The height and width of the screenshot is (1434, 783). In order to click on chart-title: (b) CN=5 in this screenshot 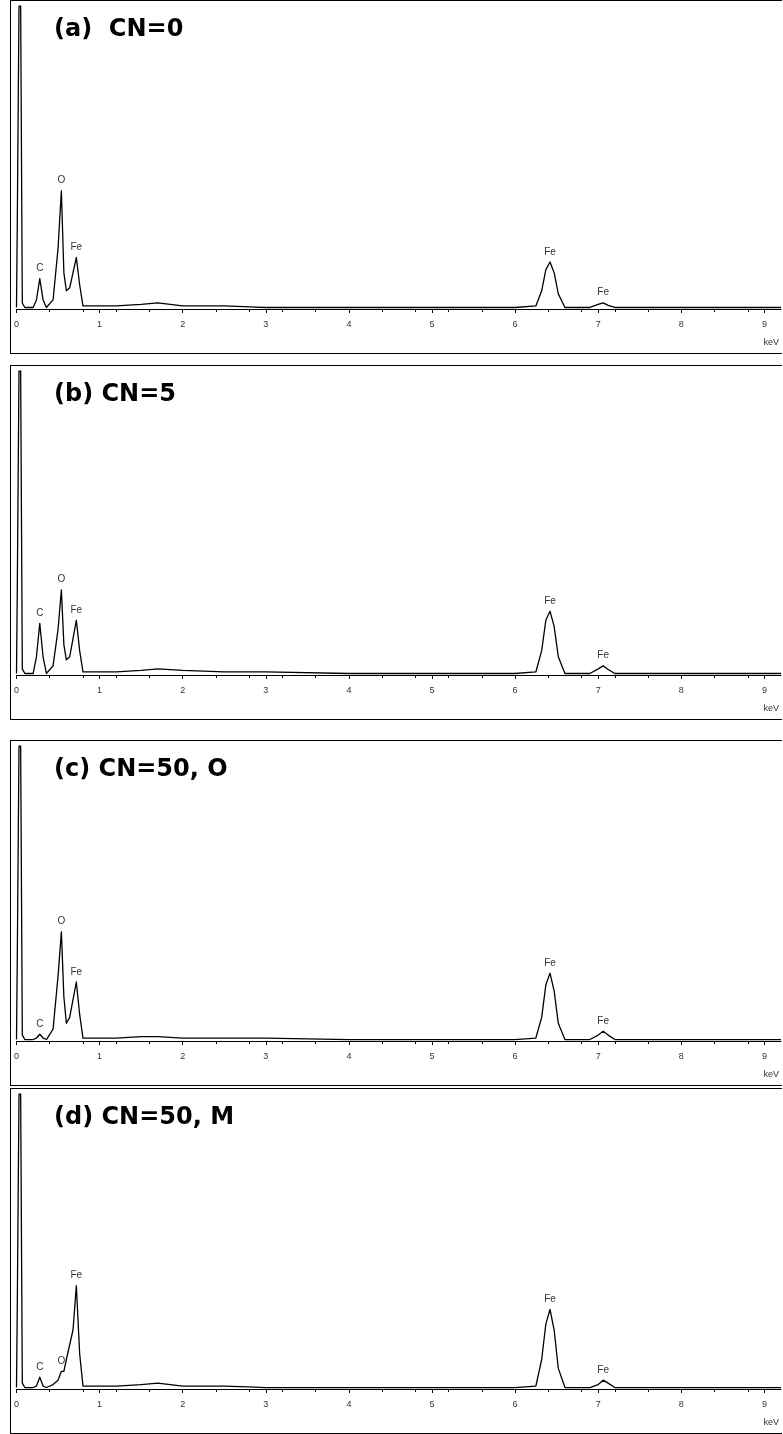, I will do `click(115, 393)`.